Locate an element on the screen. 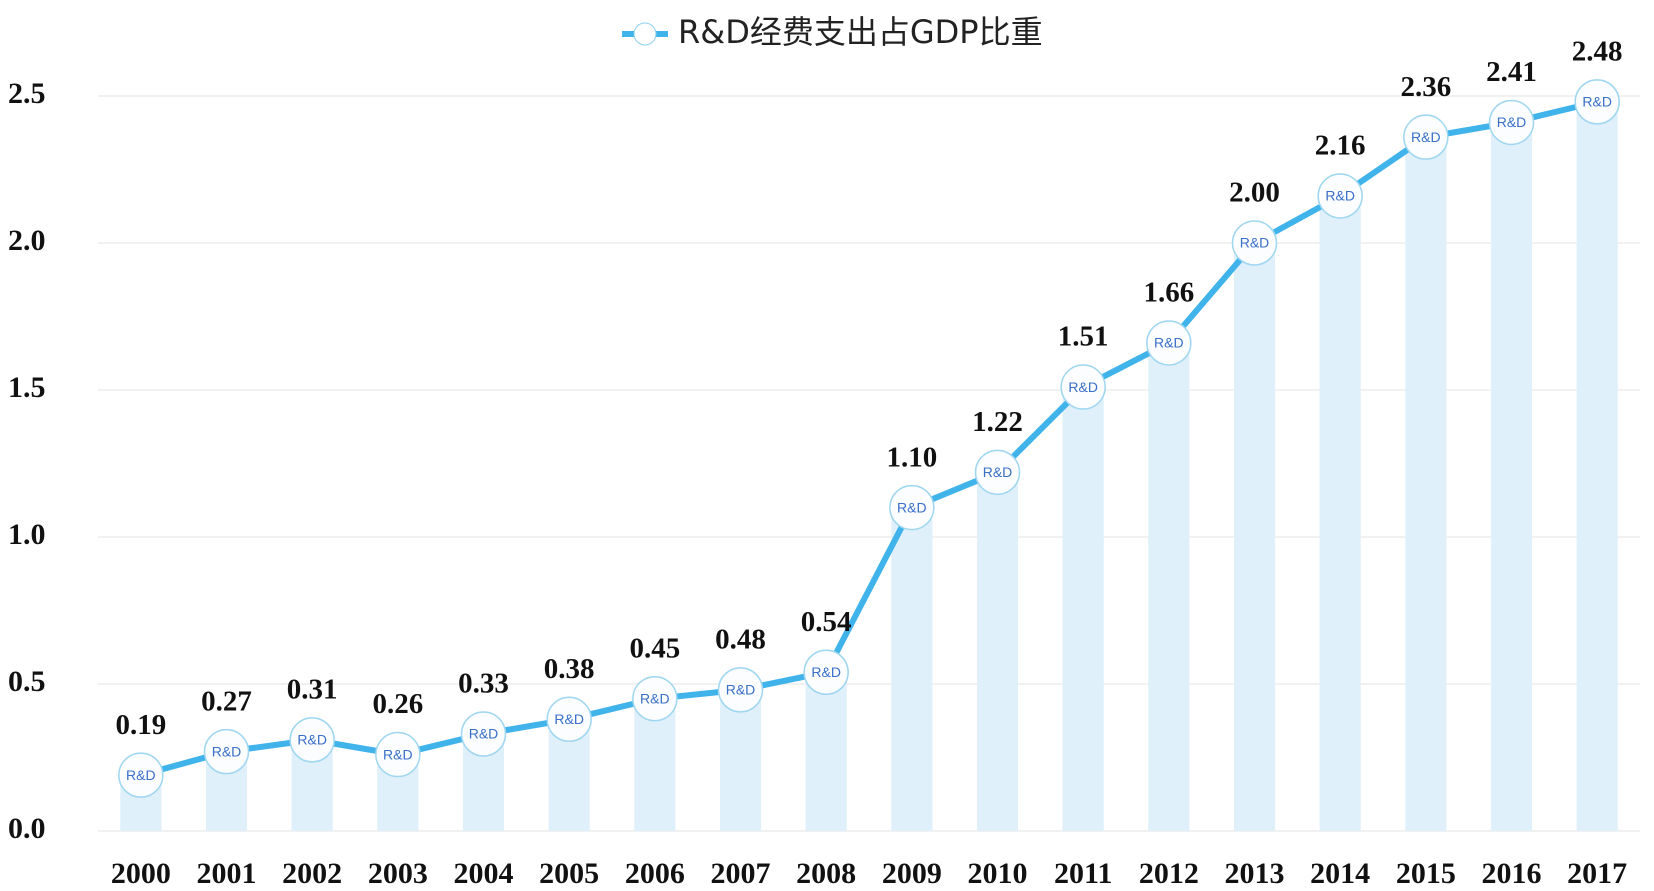 Image resolution: width=1654 pixels, height=891 pixels. value-label: 0.33 is located at coordinates (483, 684).